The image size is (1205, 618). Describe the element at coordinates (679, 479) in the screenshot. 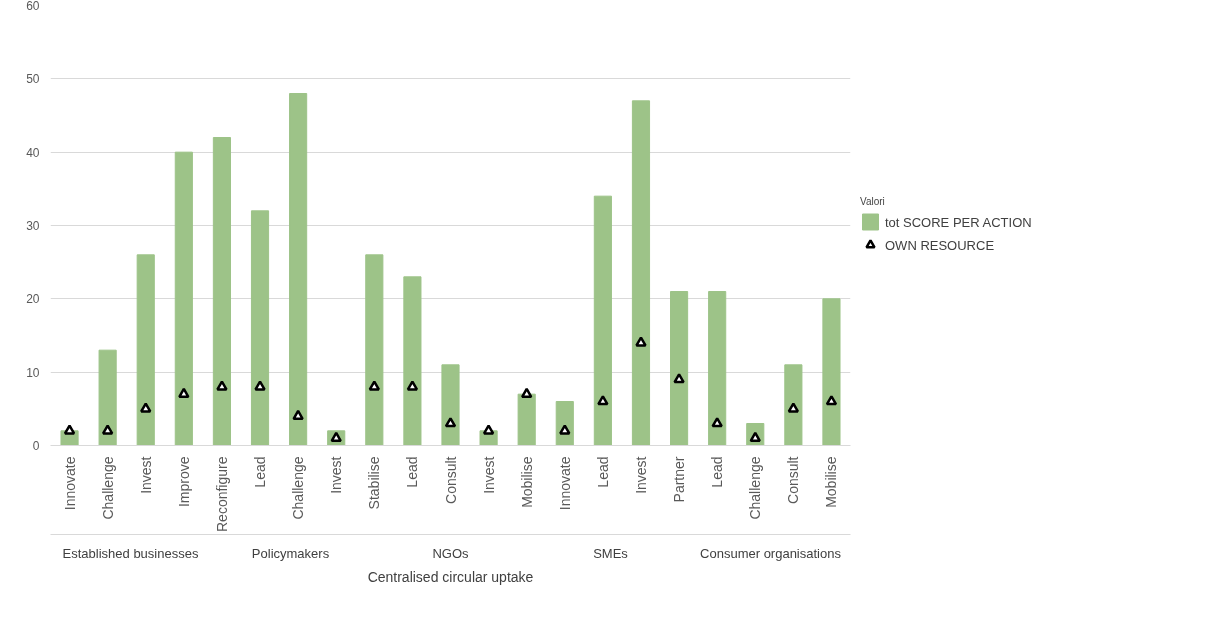

I see `x-tick-label: Partner` at that location.